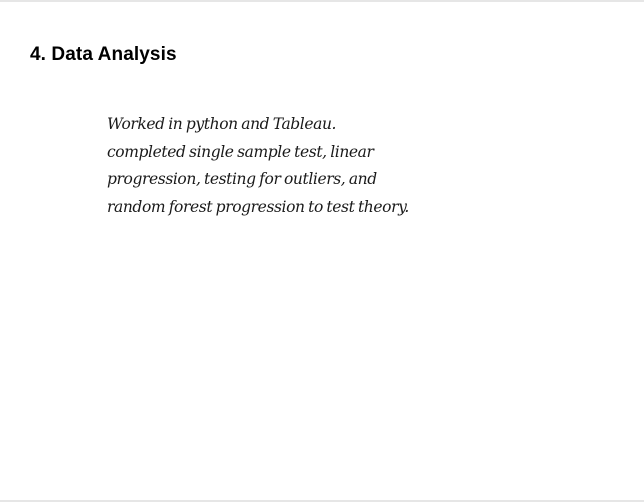  I want to click on bottom-divider, so click(322, 501).